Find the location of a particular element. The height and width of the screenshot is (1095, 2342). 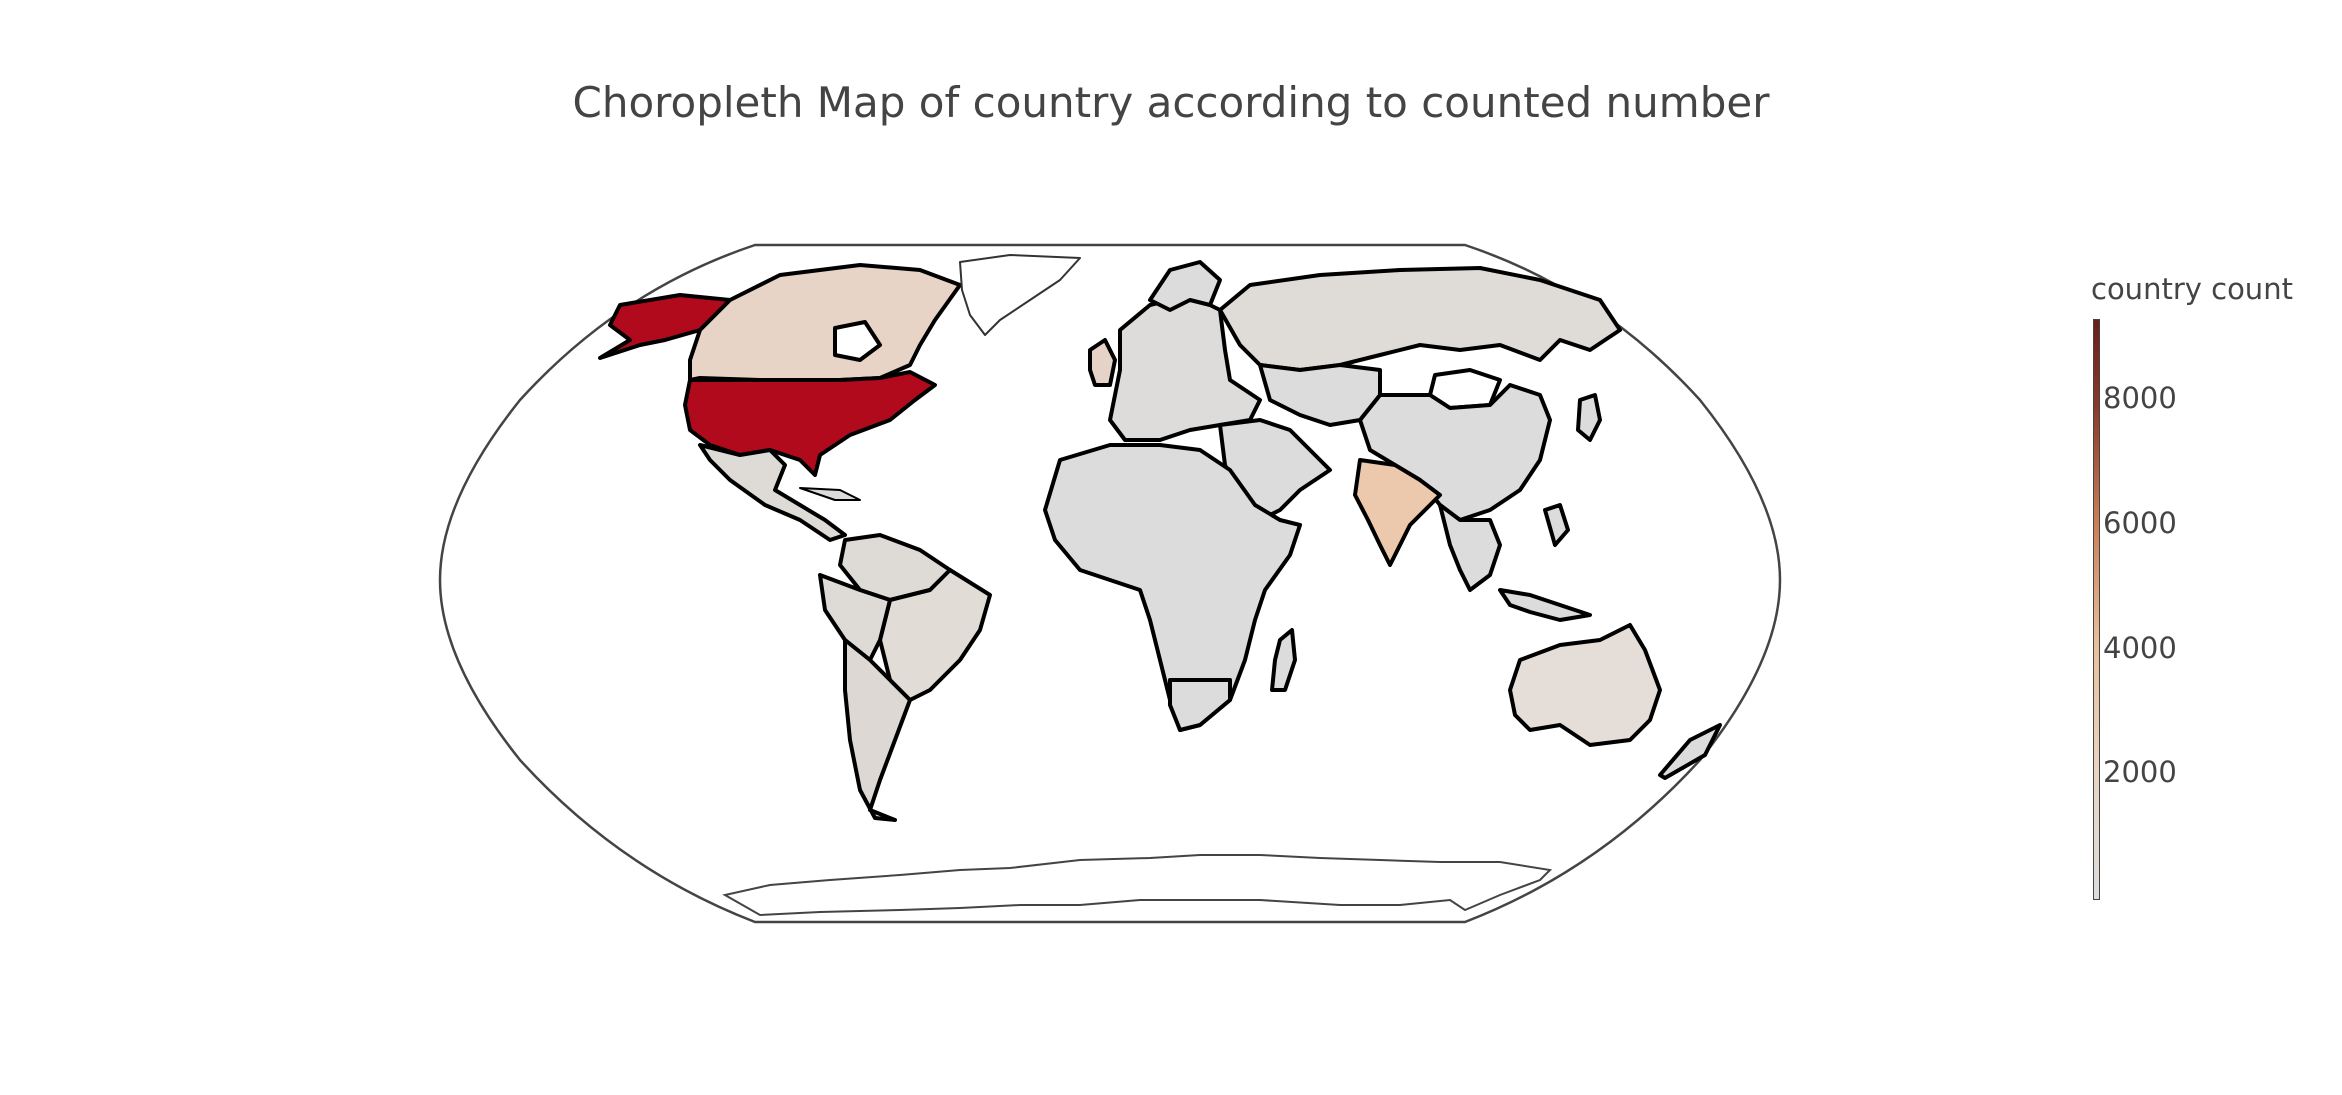

region-hudson-bay is located at coordinates (857, 341).